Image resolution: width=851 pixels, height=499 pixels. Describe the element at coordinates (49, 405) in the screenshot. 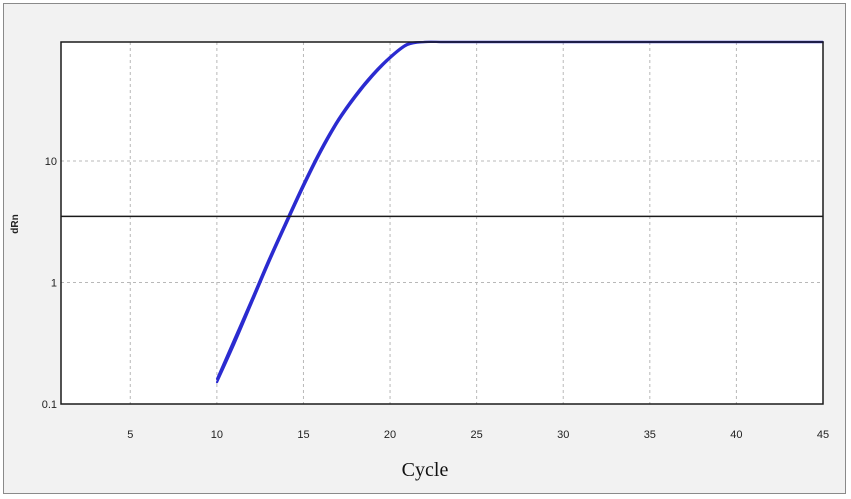

I see `y-tick-label: 0.1` at that location.